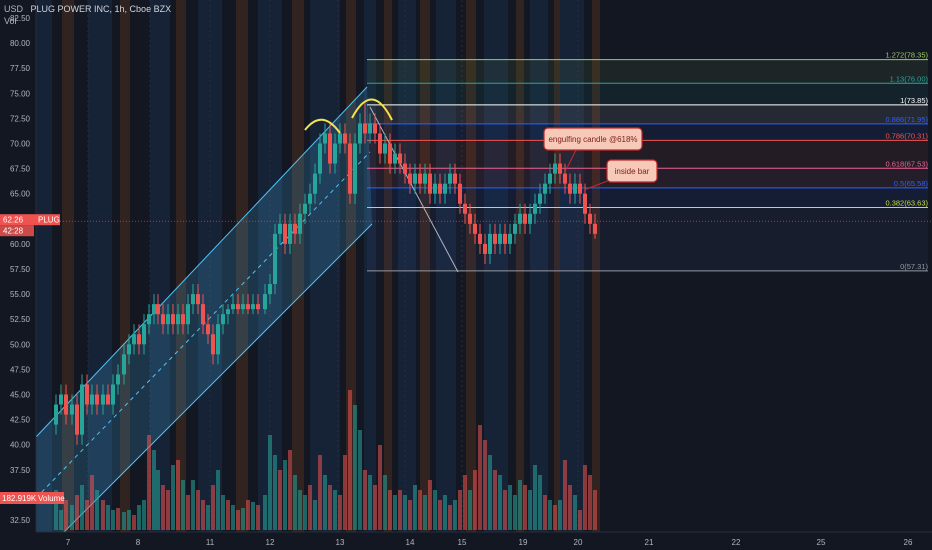 The width and height of the screenshot is (932, 550). I want to click on symbol-title: PLUG POWER INC, 1h, Cboe BZX, so click(101, 9).